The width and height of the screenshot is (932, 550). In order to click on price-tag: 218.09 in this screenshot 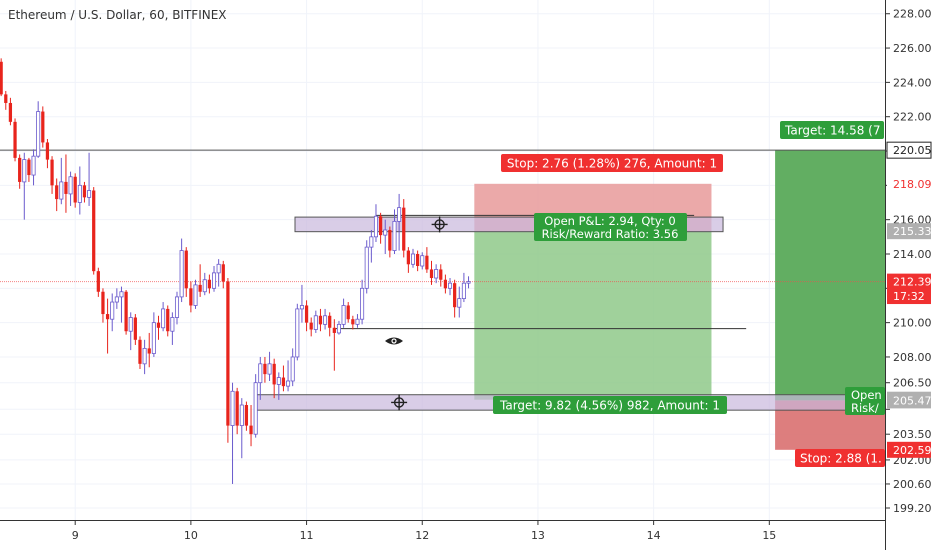, I will do `click(909, 183)`.